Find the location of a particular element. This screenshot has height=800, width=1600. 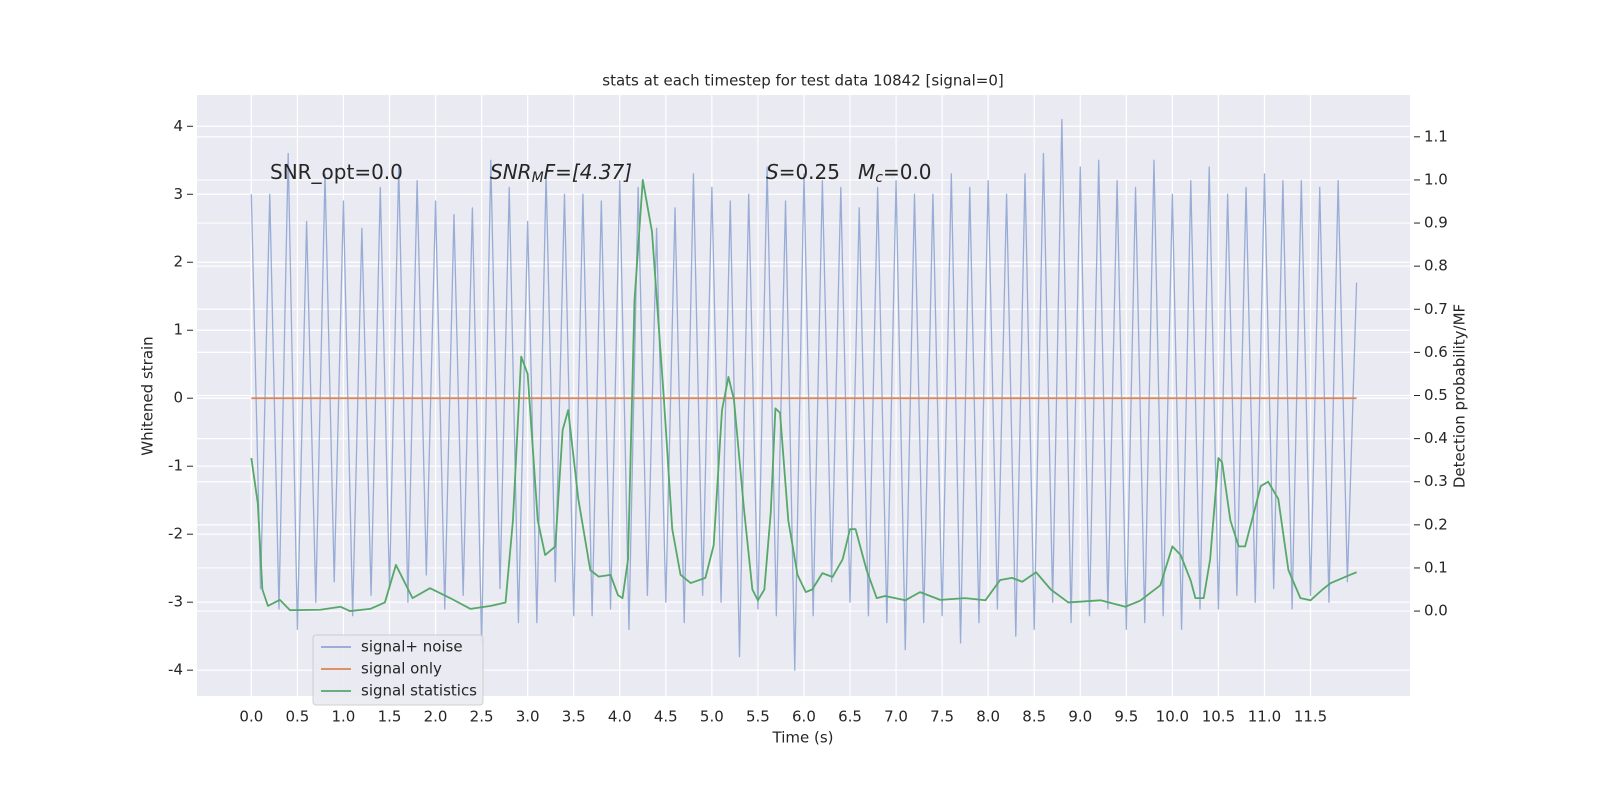

x-tick-label: 3.5 is located at coordinates (574, 717).